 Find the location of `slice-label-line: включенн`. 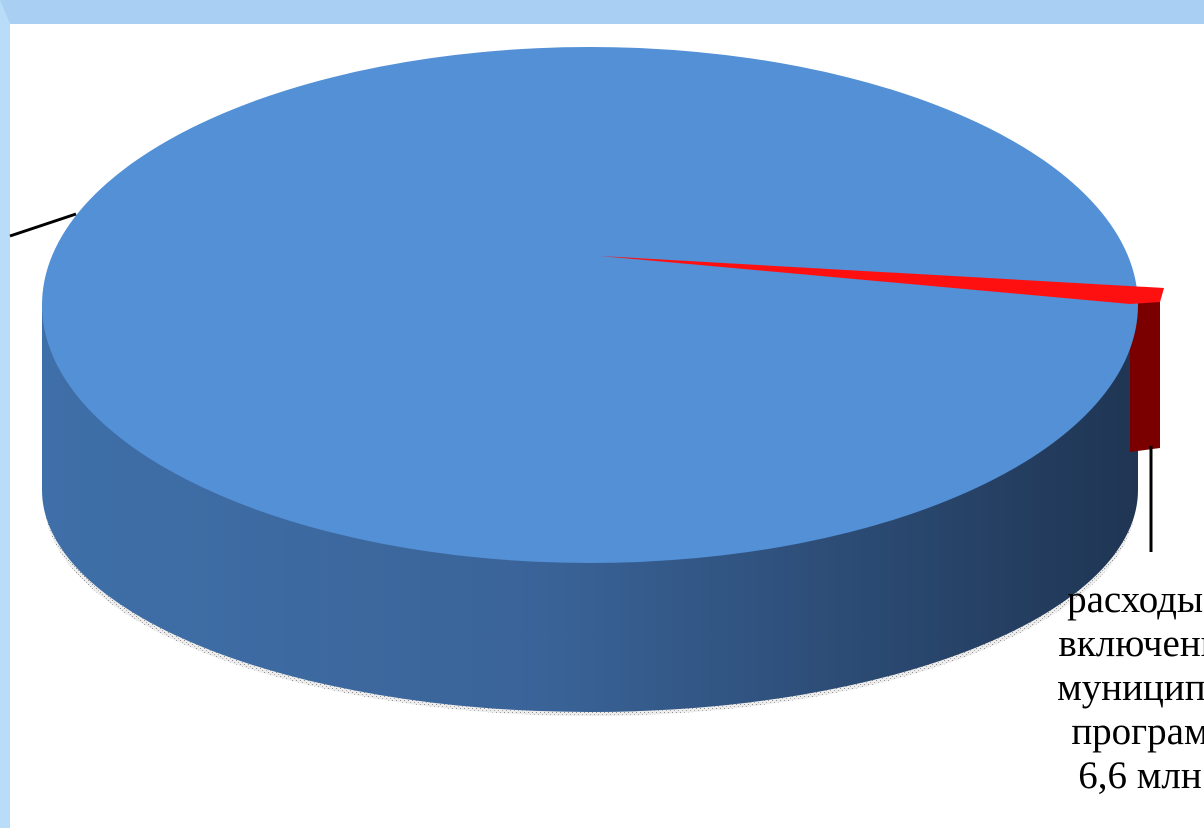

slice-label-line: включенн is located at coordinates (1131, 643).